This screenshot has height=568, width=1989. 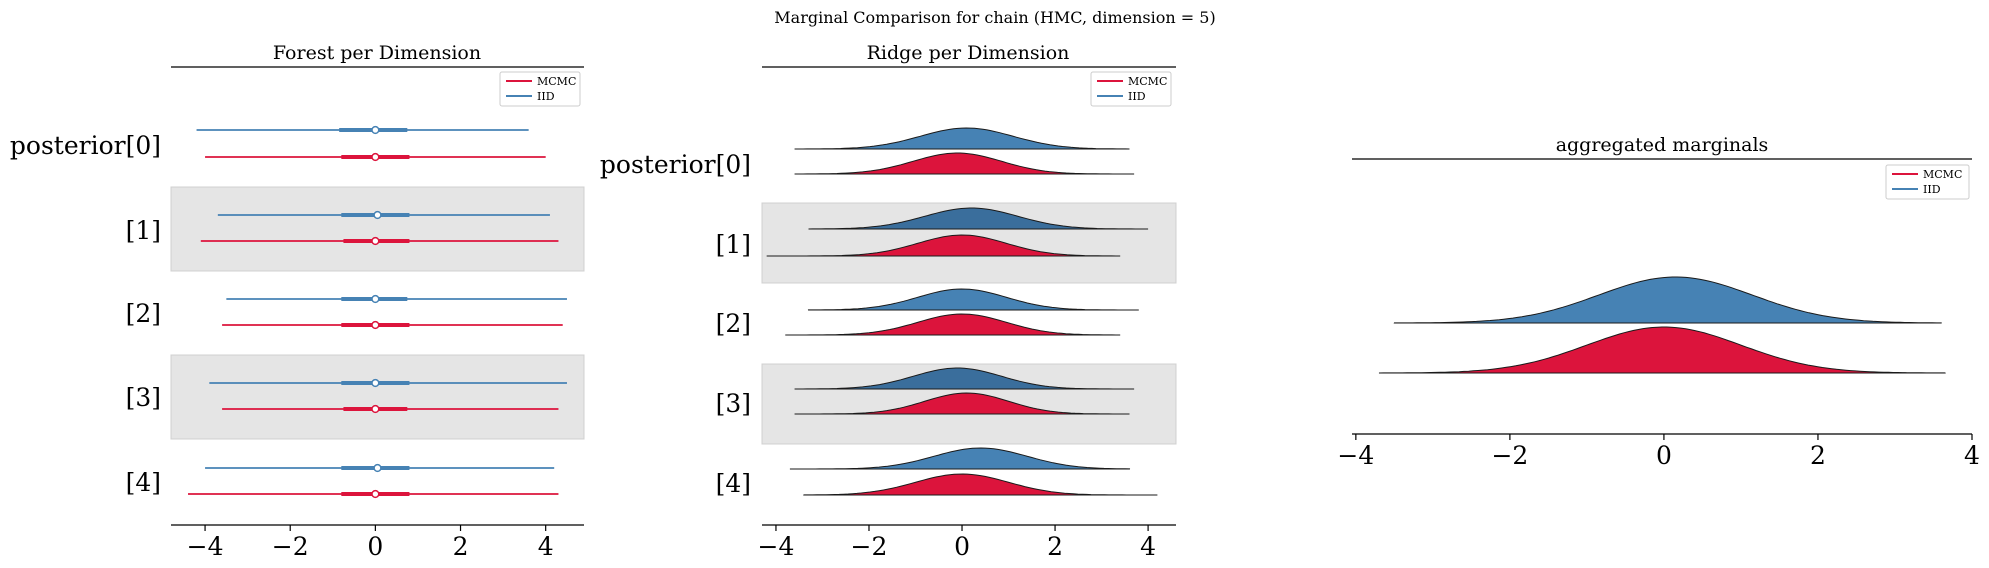 I want to click on ridge-panel-title: Ridge per Dimension, so click(x=968, y=53).